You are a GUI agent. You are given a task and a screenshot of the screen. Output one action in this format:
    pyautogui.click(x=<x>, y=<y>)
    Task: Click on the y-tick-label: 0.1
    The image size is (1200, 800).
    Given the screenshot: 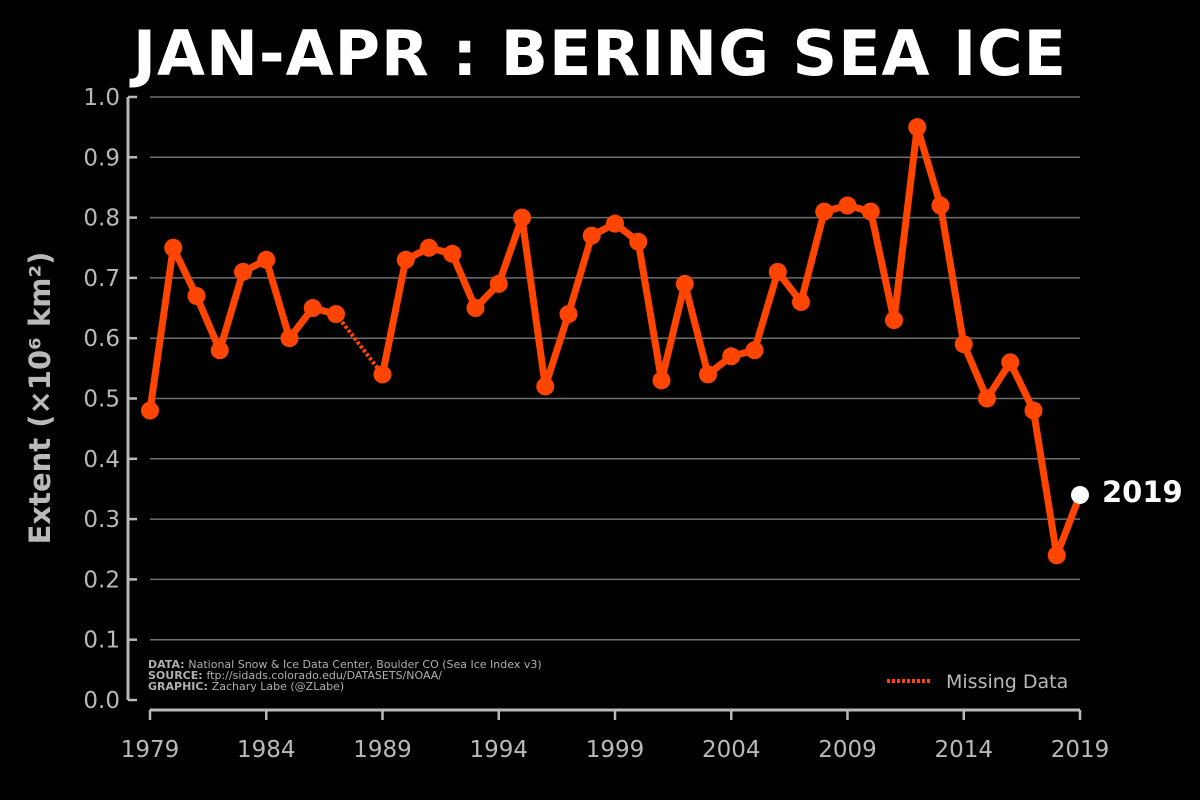 What is the action you would take?
    pyautogui.click(x=101, y=641)
    